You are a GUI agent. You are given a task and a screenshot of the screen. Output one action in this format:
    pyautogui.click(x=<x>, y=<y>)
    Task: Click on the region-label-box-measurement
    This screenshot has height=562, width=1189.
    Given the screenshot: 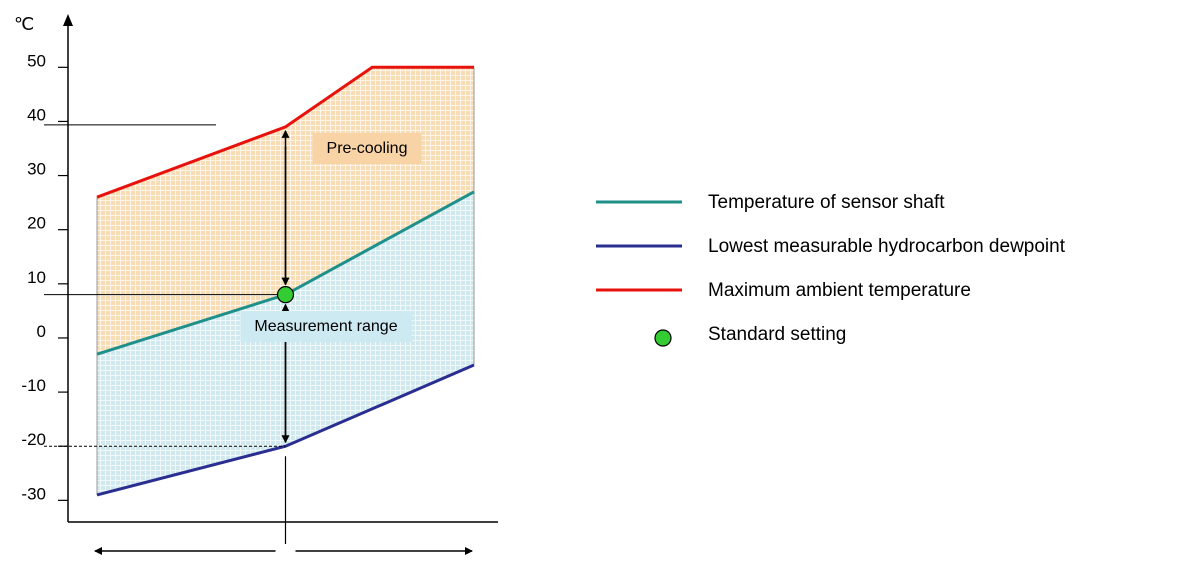 What is the action you would take?
    pyautogui.click(x=326, y=326)
    